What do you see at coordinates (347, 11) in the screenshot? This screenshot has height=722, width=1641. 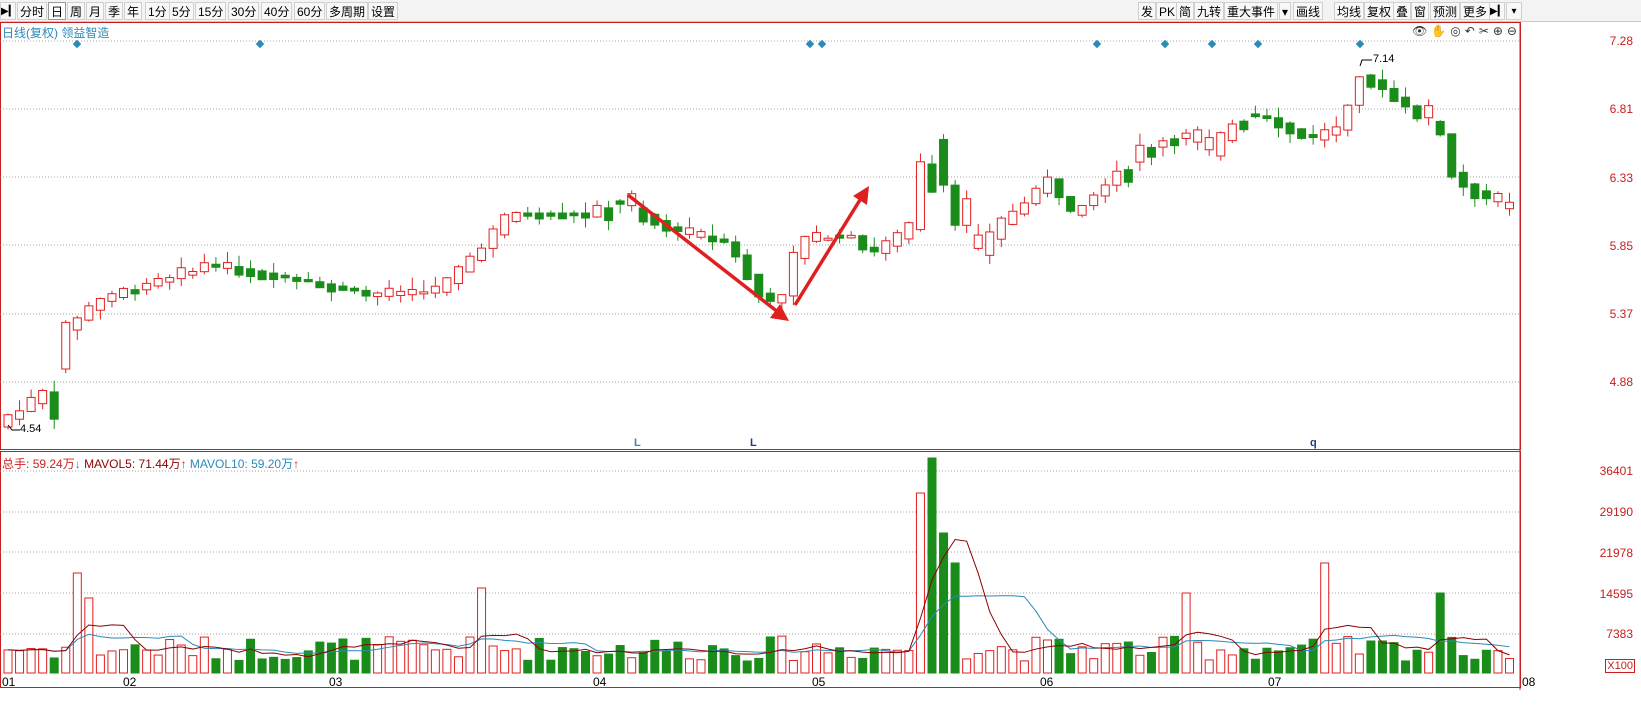 I see `tab-multi-period: 多周期` at bounding box center [347, 11].